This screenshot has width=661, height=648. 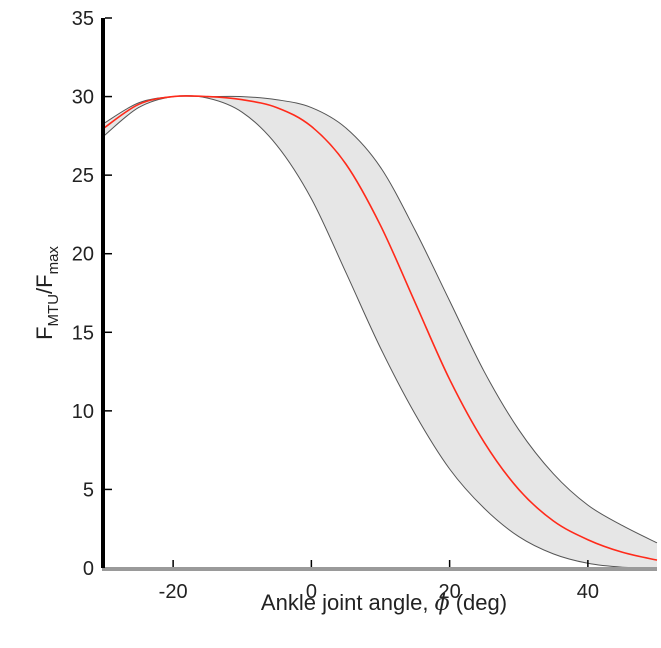 What do you see at coordinates (83, 98) in the screenshot?
I see `y-tick-label: 30` at bounding box center [83, 98].